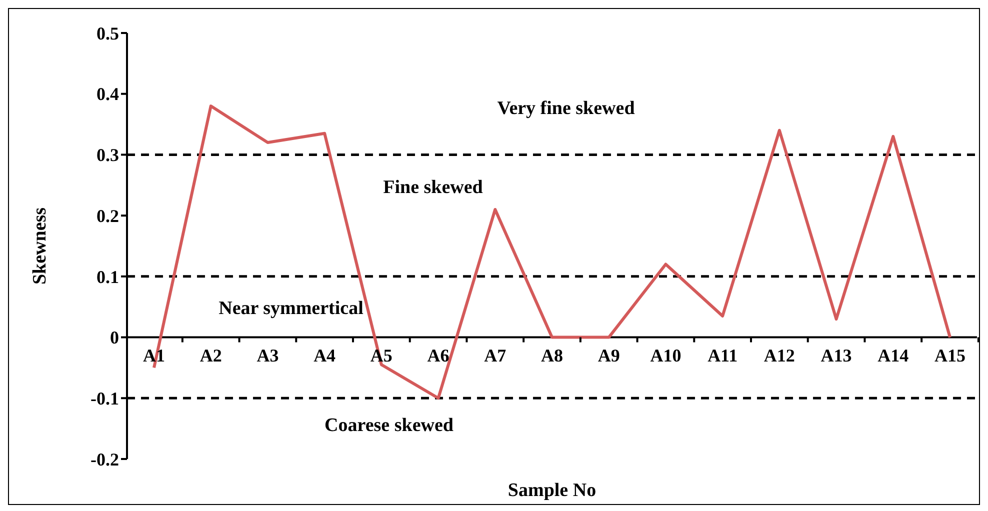 The height and width of the screenshot is (511, 988). Describe the element at coordinates (552, 355) in the screenshot. I see `x-tick-label: A8` at that location.